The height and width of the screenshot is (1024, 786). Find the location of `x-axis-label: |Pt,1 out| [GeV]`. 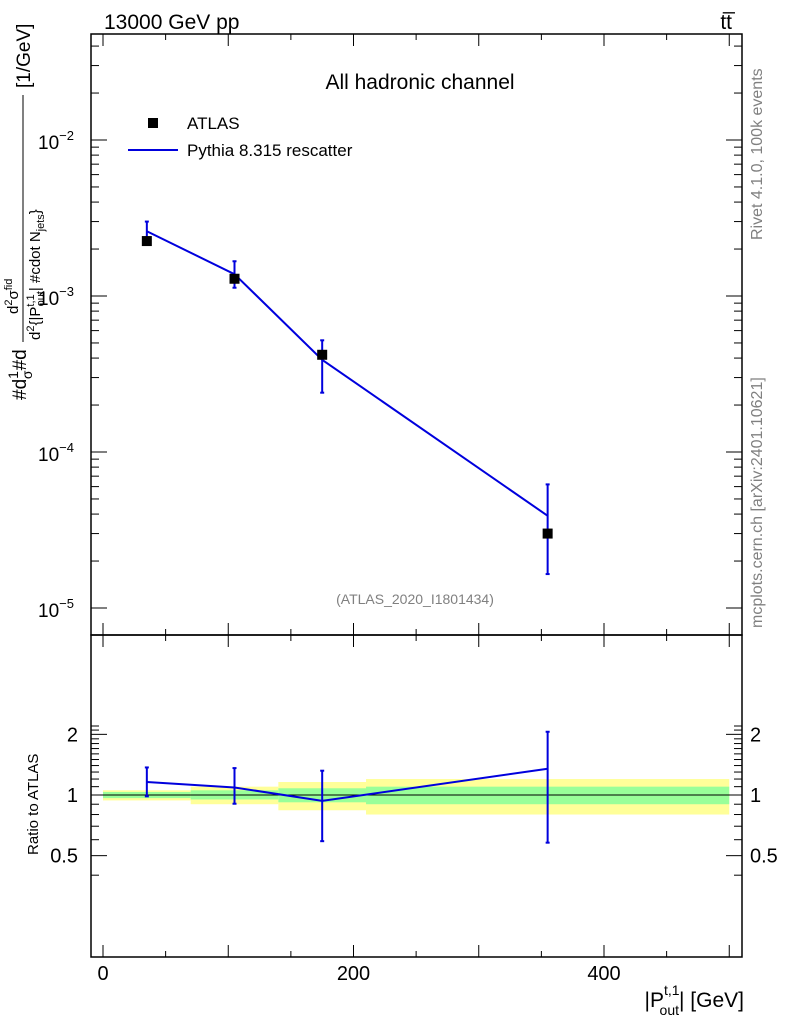

x-axis-label: |Pt,1 out| [GeV] is located at coordinates (695, 1000).